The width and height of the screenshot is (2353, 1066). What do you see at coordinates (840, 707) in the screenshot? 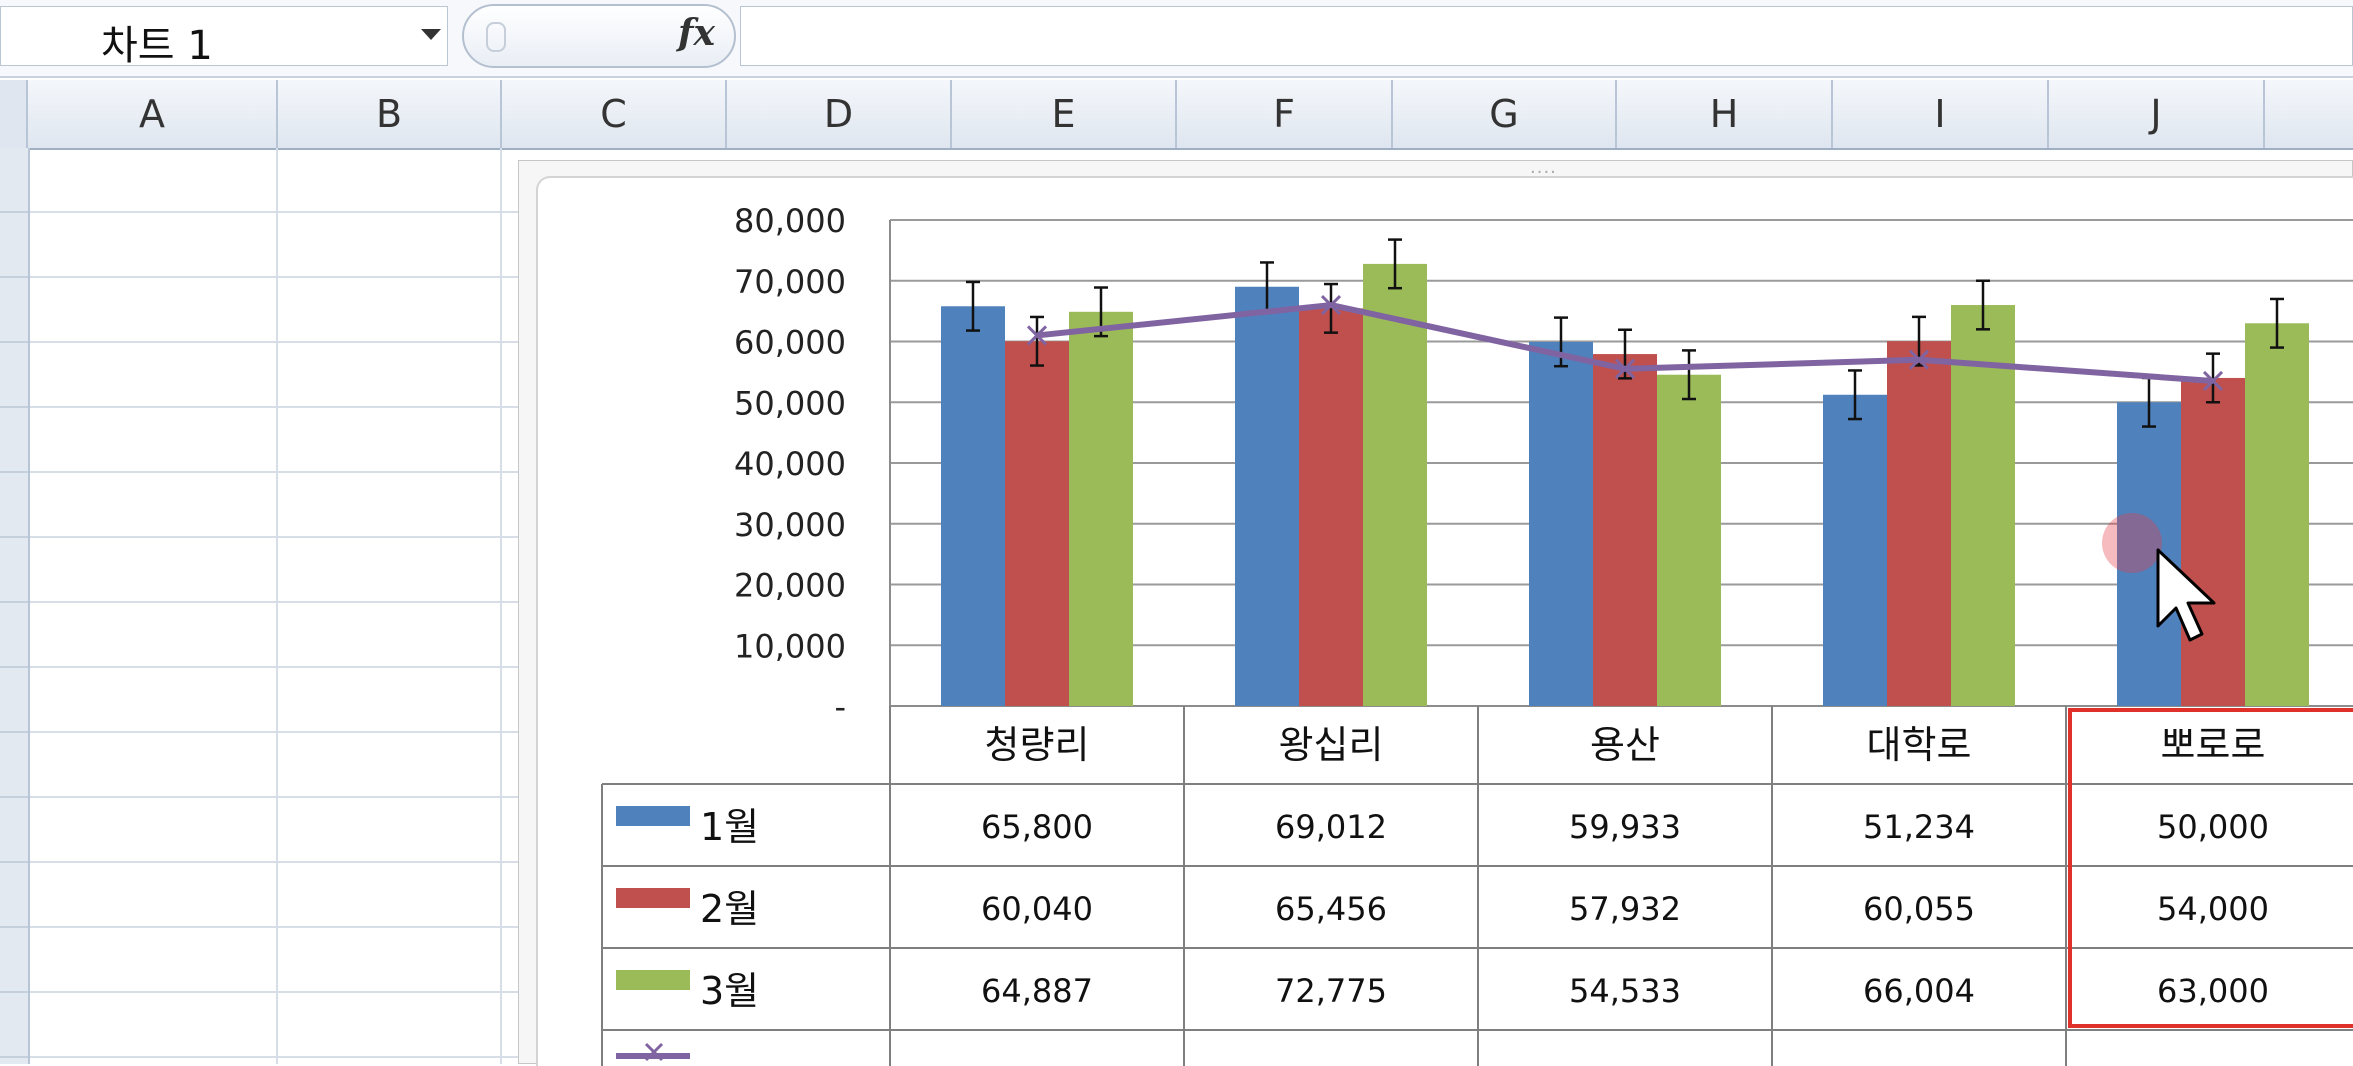
I see `y-tick-label: -` at bounding box center [840, 707].